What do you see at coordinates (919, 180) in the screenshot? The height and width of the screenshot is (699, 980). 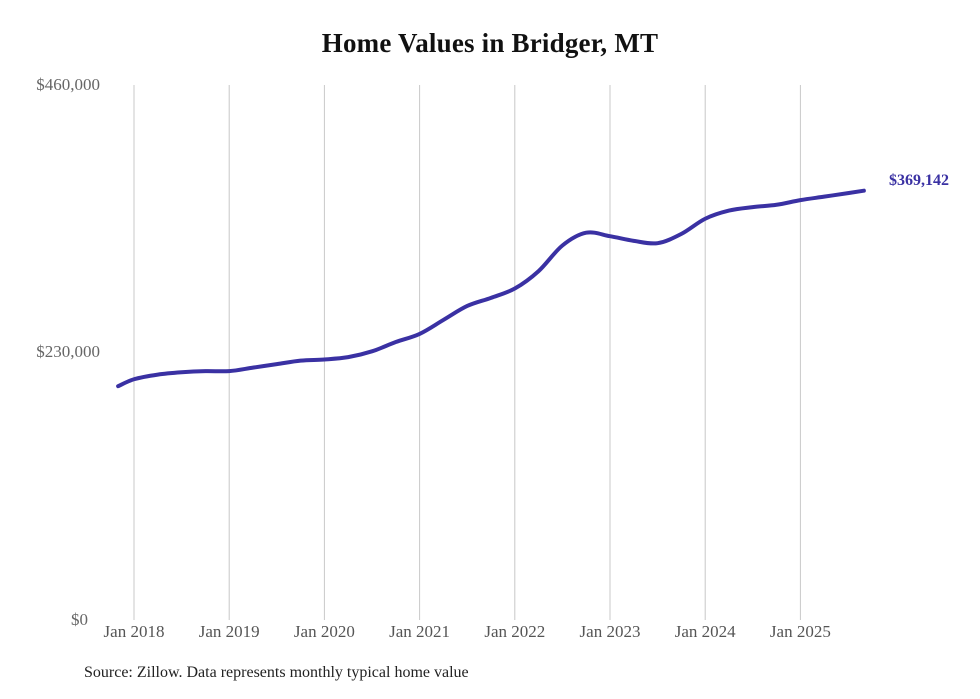 I see `end-value-label: $369,142` at bounding box center [919, 180].